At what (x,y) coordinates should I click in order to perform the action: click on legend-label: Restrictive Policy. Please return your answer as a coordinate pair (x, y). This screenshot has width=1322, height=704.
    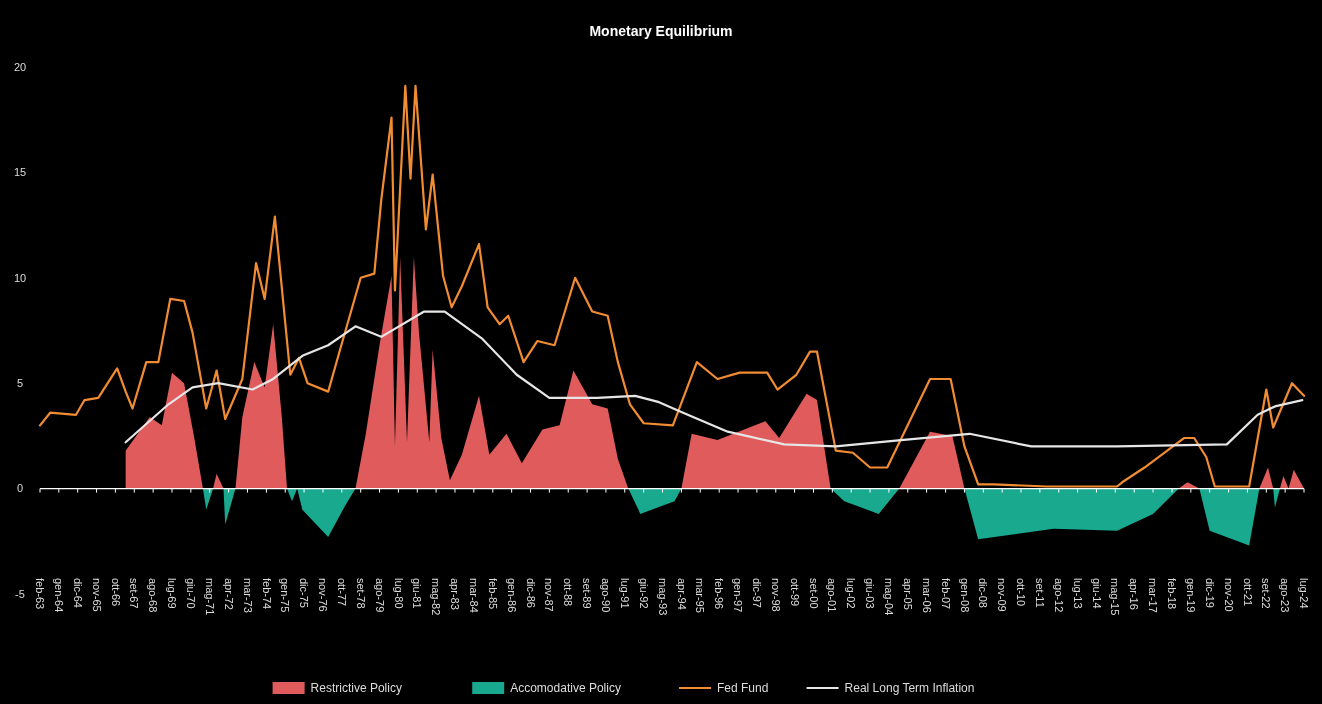
    Looking at the image, I should click on (356, 688).